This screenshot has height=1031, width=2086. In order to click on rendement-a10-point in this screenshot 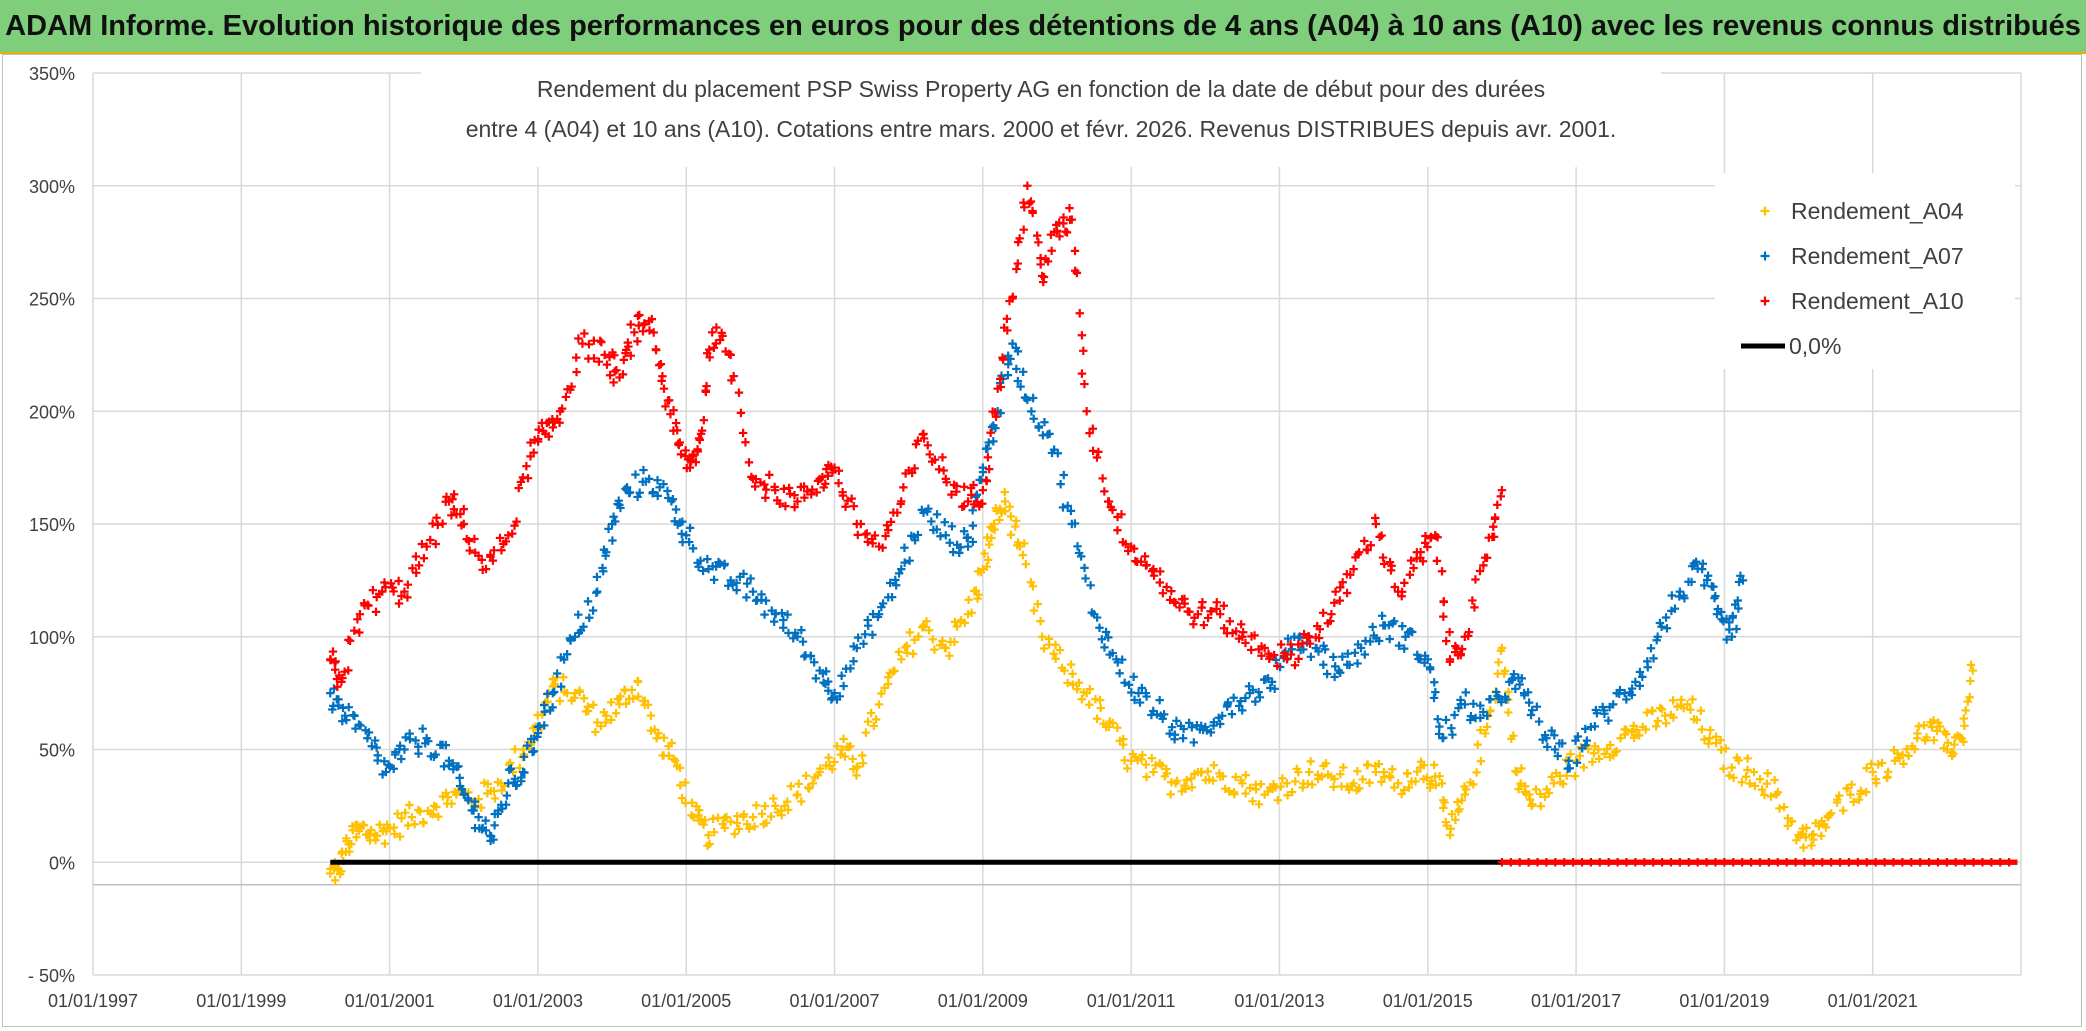, I will do `click(983, 490)`.